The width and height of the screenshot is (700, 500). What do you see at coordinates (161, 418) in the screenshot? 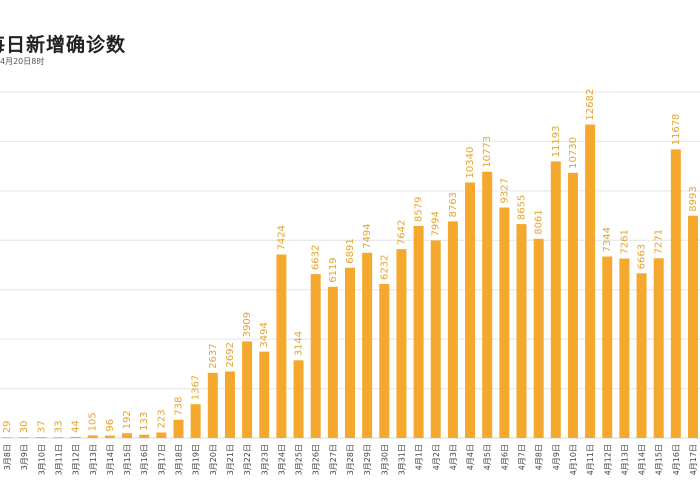
I see `value-label: 223` at bounding box center [161, 418].